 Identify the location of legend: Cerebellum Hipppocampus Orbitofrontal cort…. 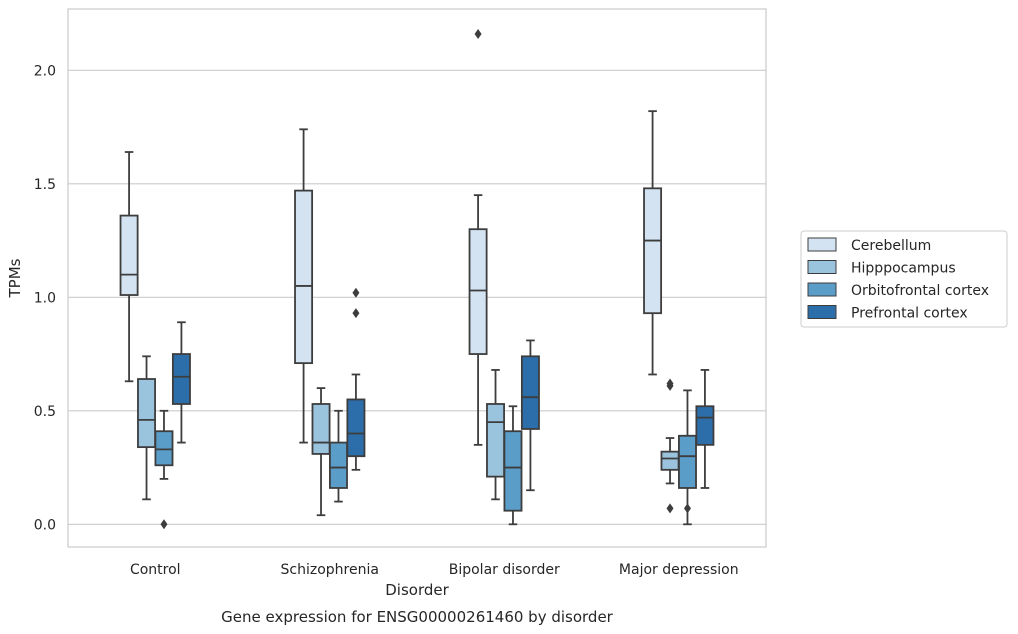
(904, 279).